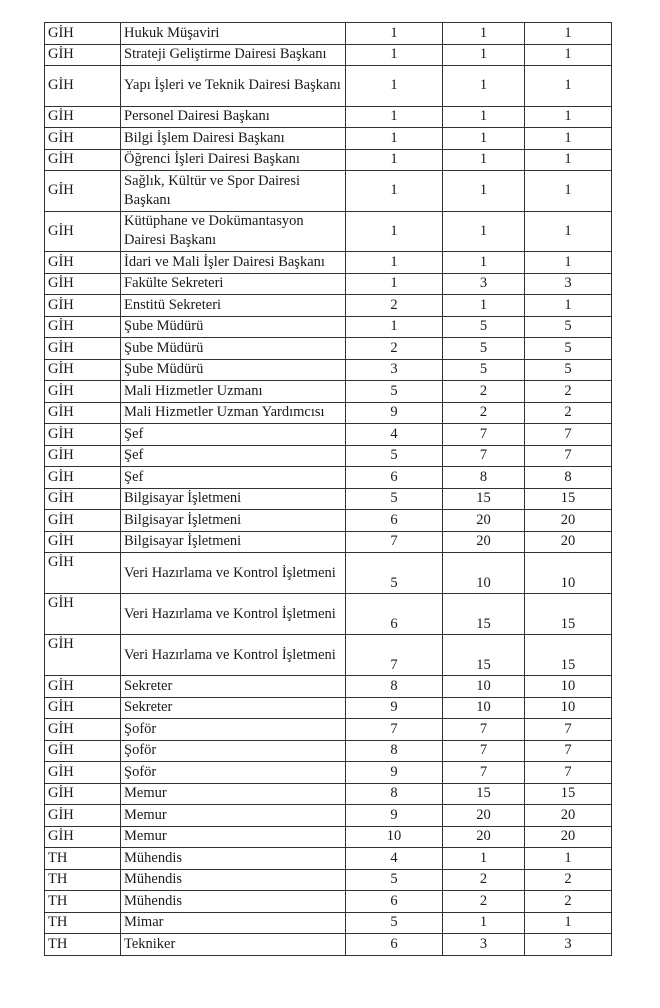 The height and width of the screenshot is (1008, 660). What do you see at coordinates (483, 707) in the screenshot?
I see `count-cell: 10` at bounding box center [483, 707].